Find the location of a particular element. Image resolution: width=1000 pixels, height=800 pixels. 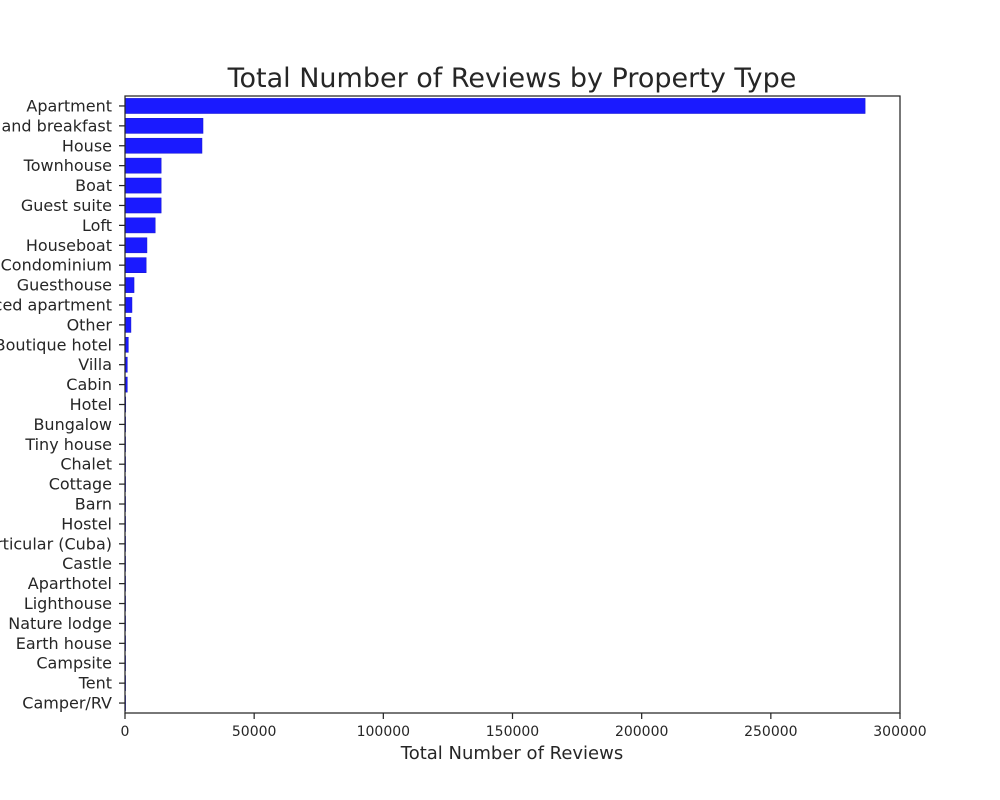

category-label: Earth house is located at coordinates (64, 643).